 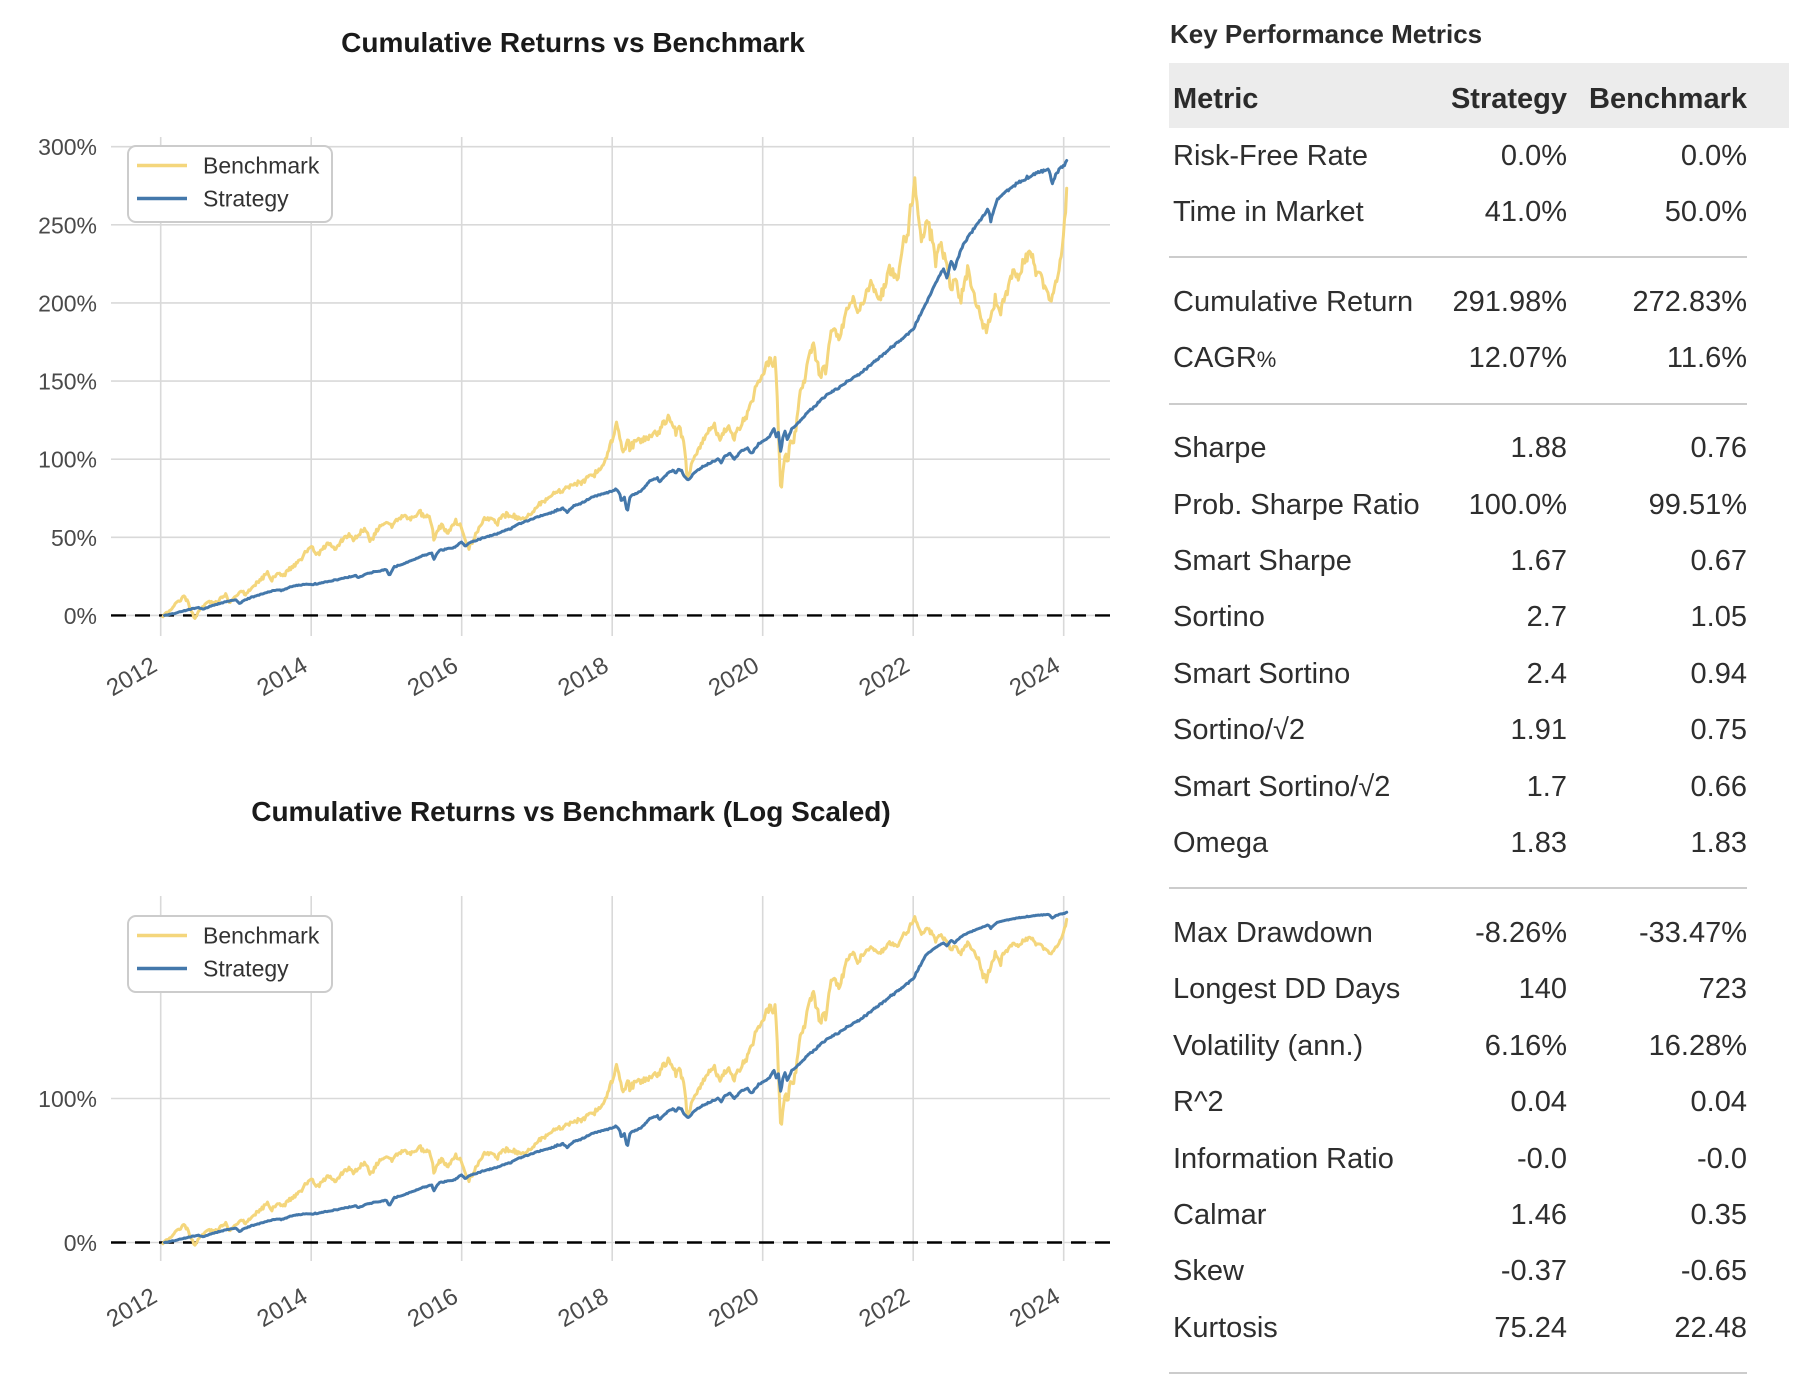 What do you see at coordinates (573, 42) in the screenshot?
I see `svg-text:Cumulative Returns vs Benchmar: Cumulative Returns vs Benchmark` at bounding box center [573, 42].